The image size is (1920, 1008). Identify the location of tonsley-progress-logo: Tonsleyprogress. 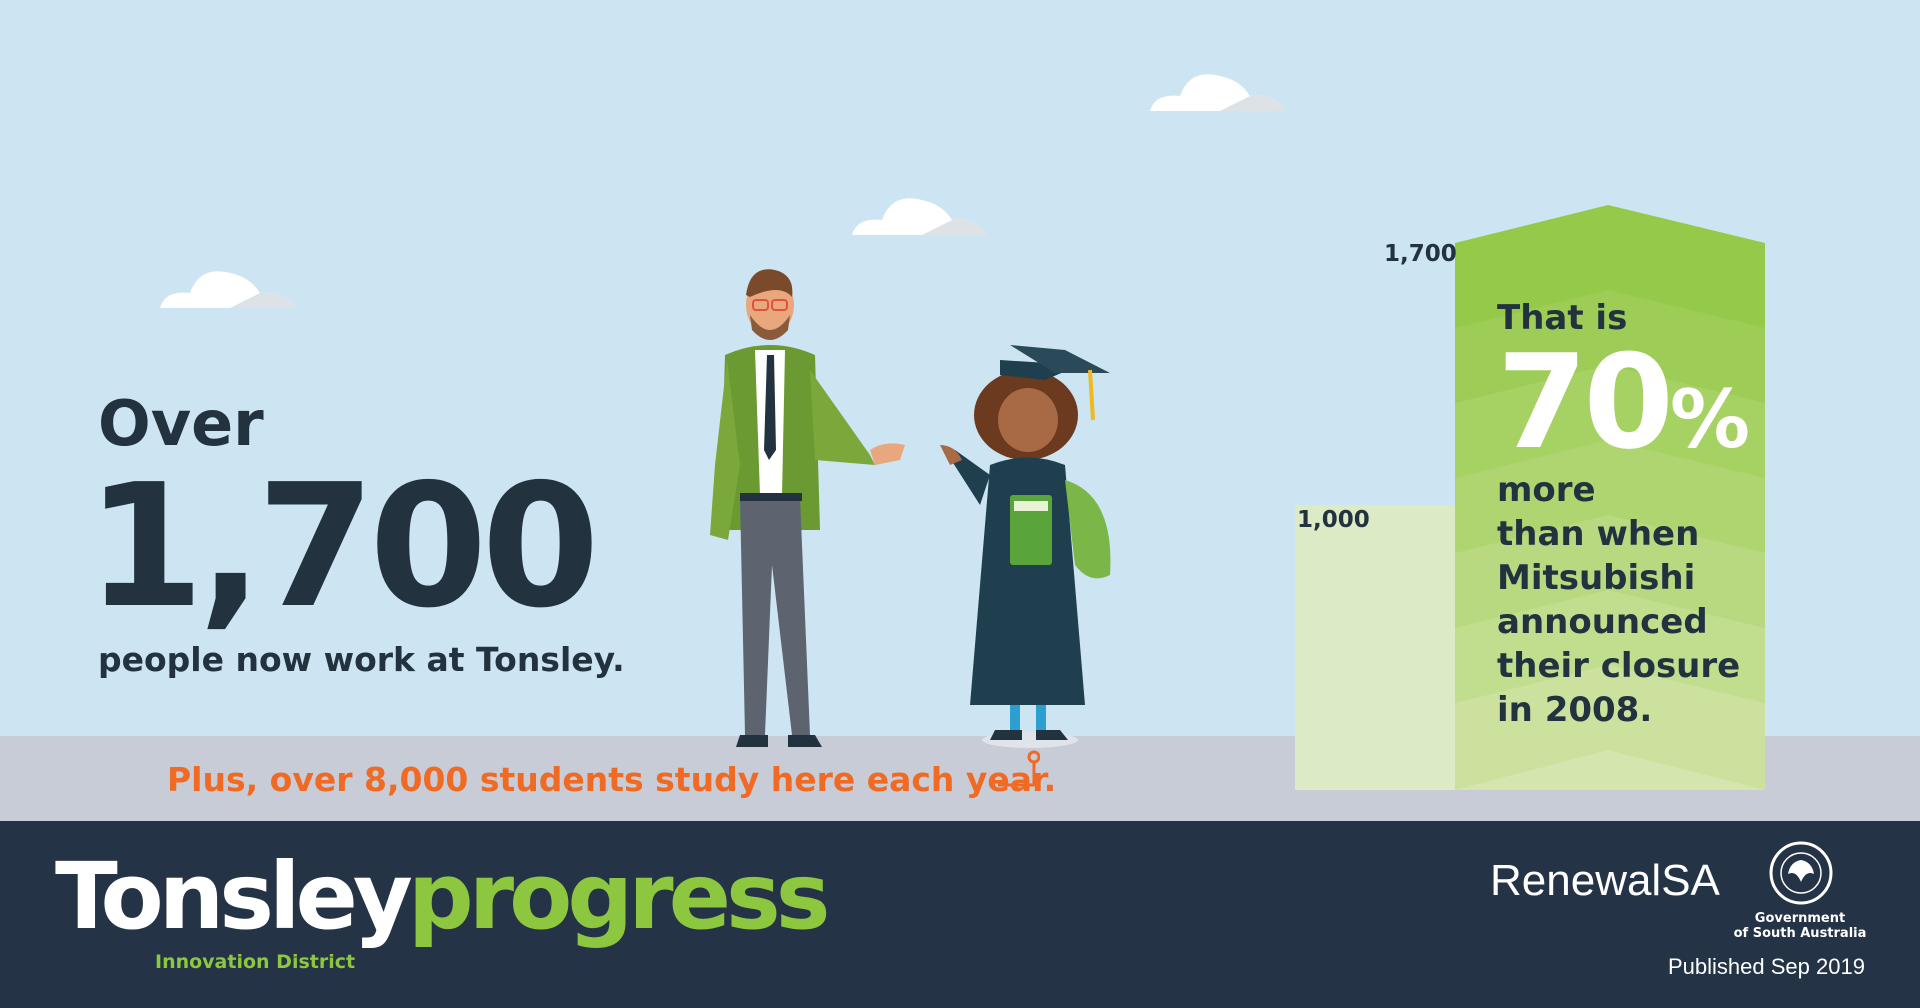
(442, 897).